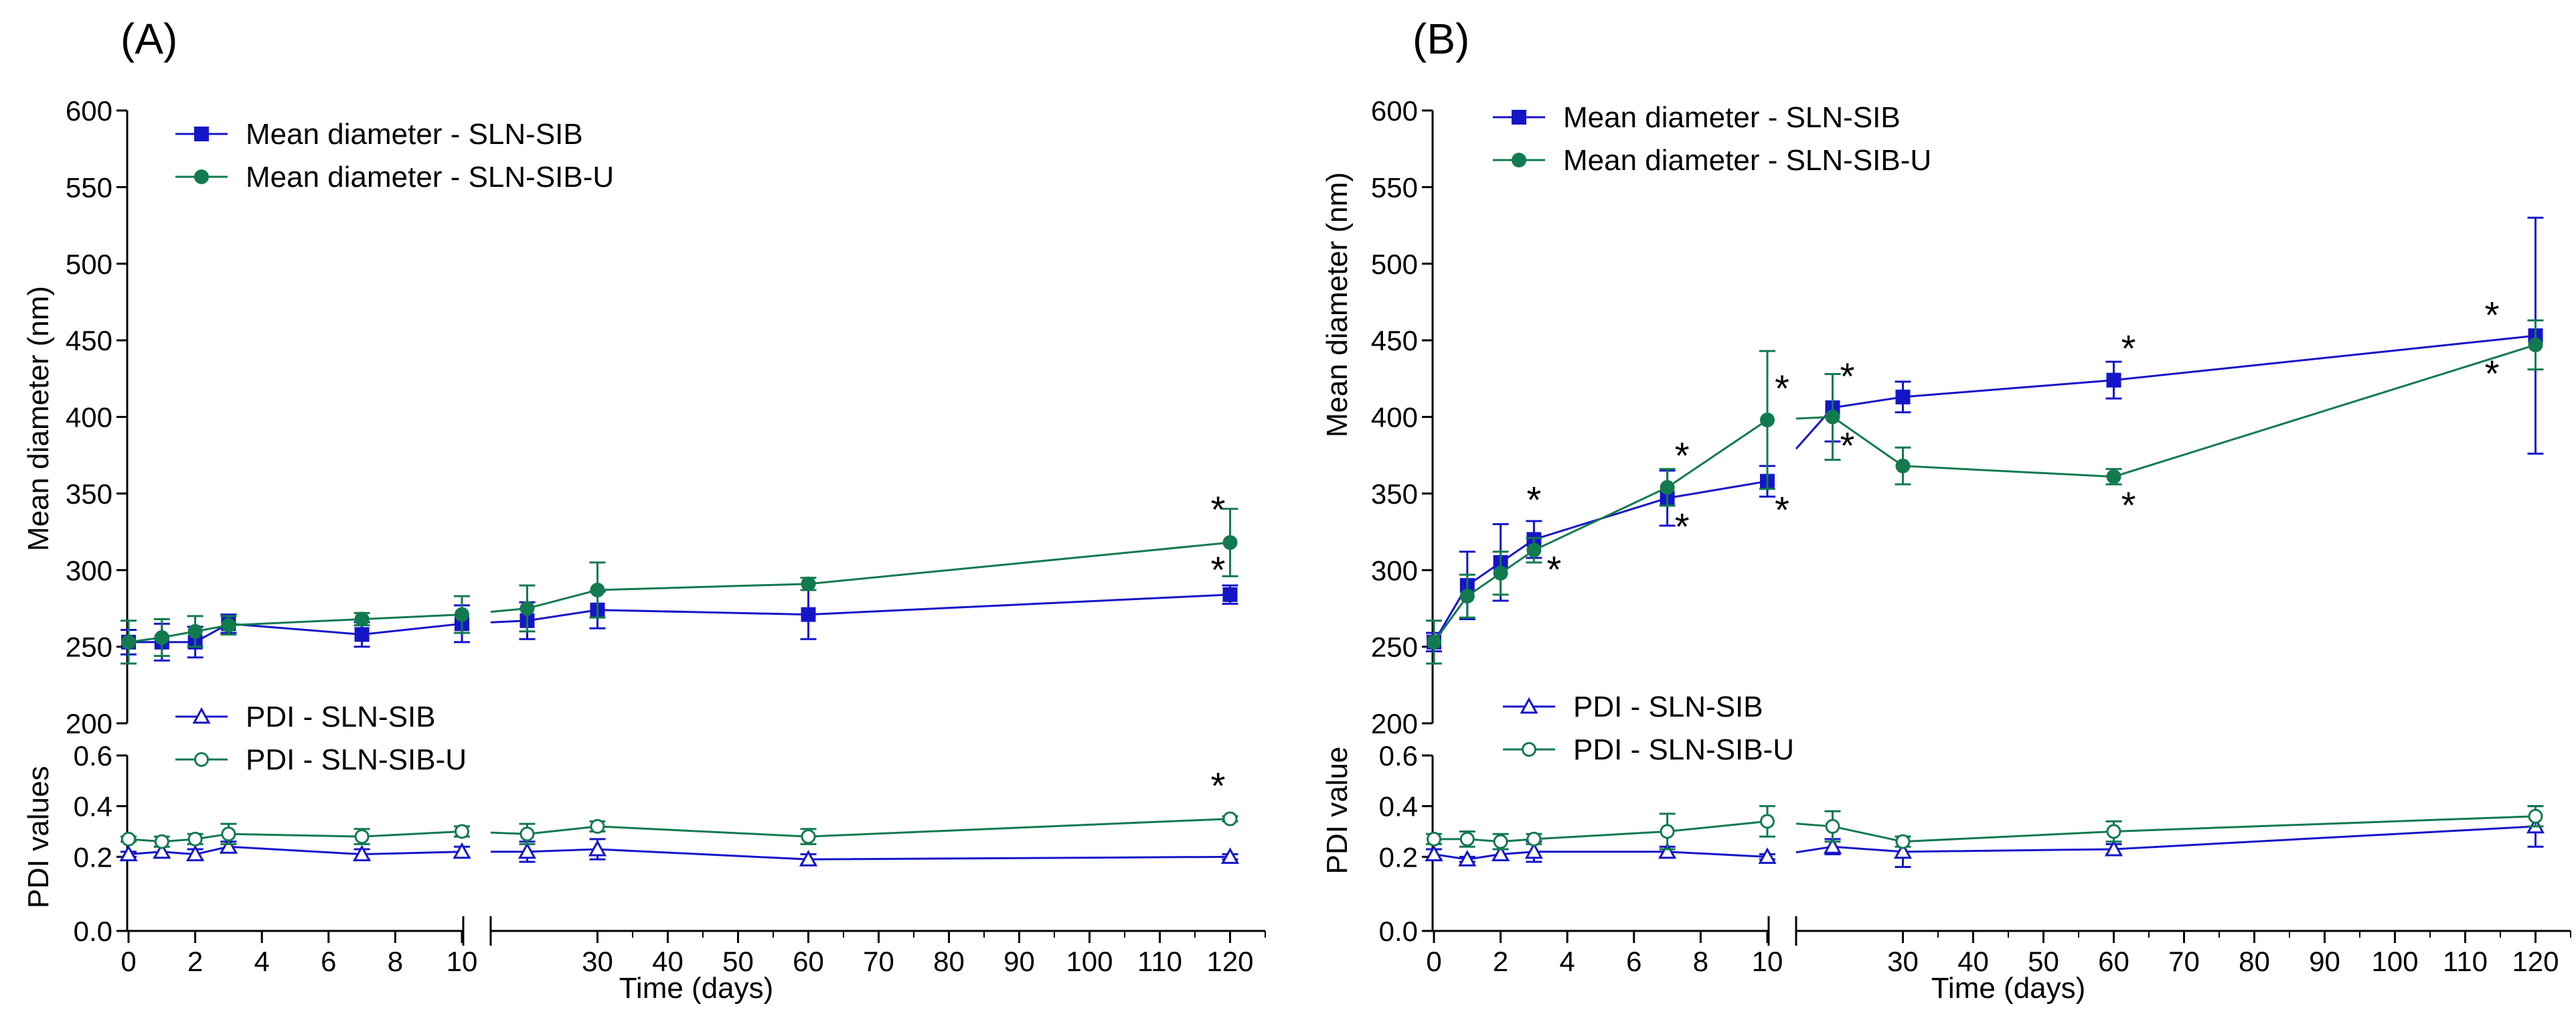 This screenshot has width=2576, height=1018. What do you see at coordinates (1338, 811) in the screenshot?
I see `pdi-axis-title-b: PDI value` at bounding box center [1338, 811].